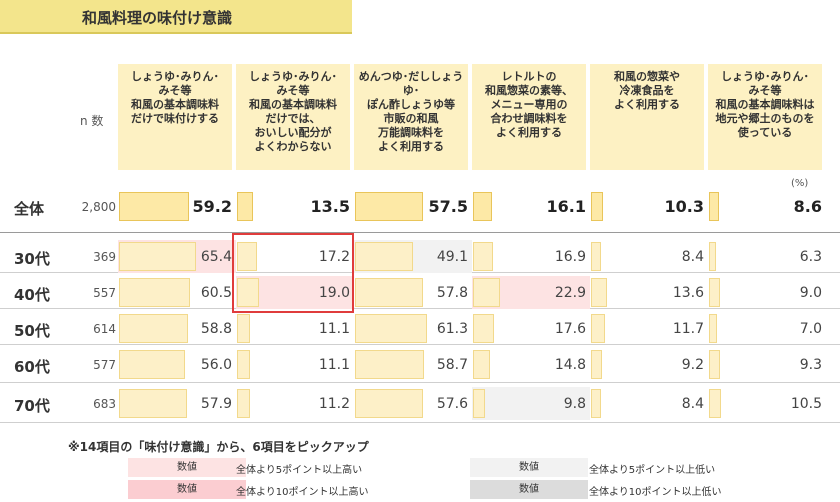  What do you see at coordinates (216, 329) in the screenshot?
I see `data-value: 58.8` at bounding box center [216, 329].